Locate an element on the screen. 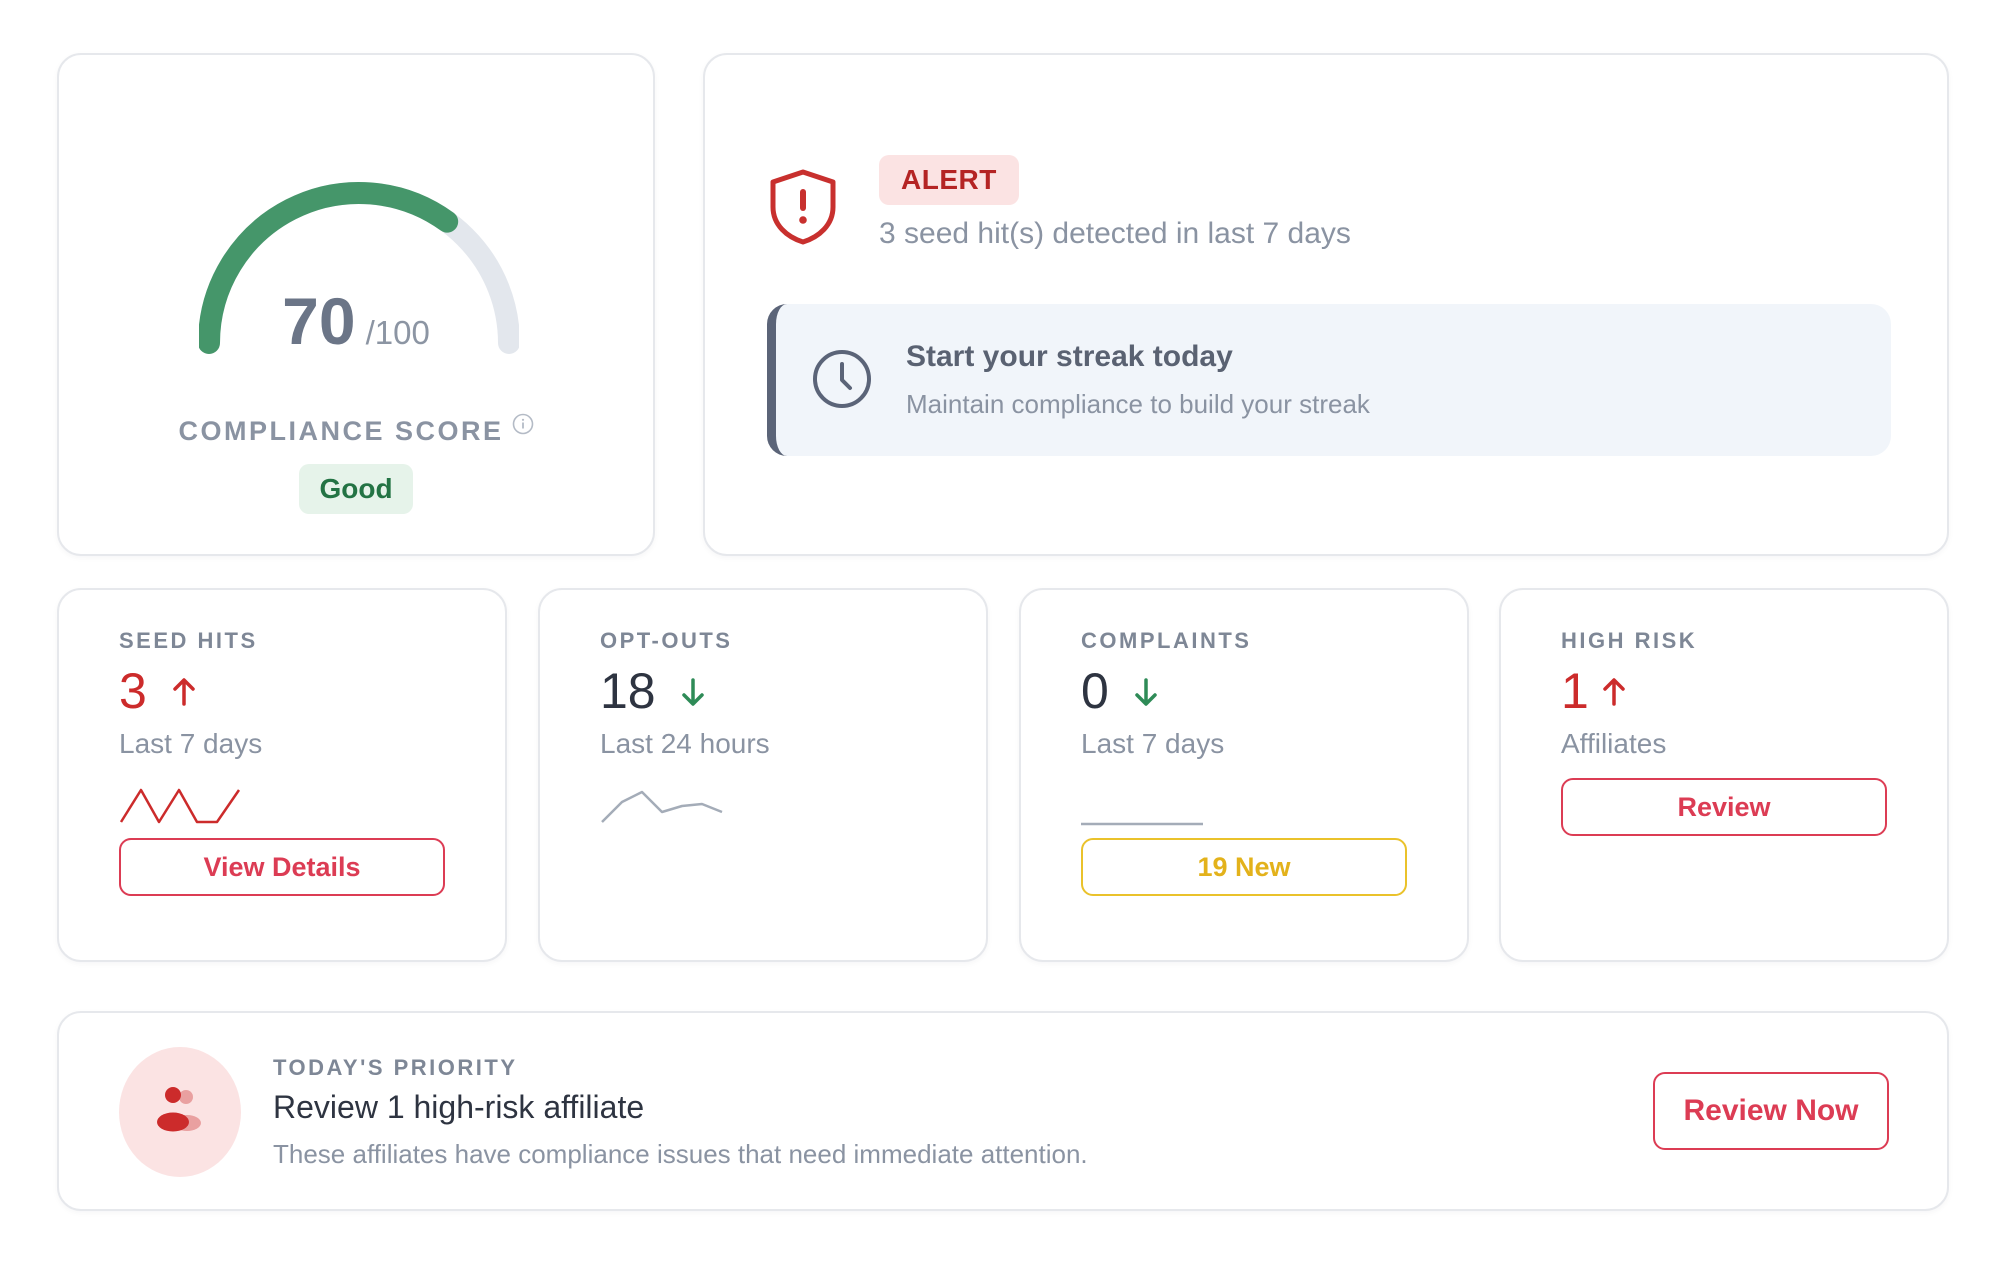  complaints-sparkline is located at coordinates (1142, 824).